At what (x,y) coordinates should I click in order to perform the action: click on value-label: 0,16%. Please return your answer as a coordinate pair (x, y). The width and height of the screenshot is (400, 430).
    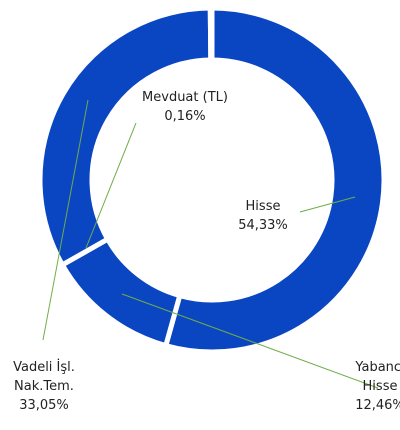
    Looking at the image, I should click on (185, 116).